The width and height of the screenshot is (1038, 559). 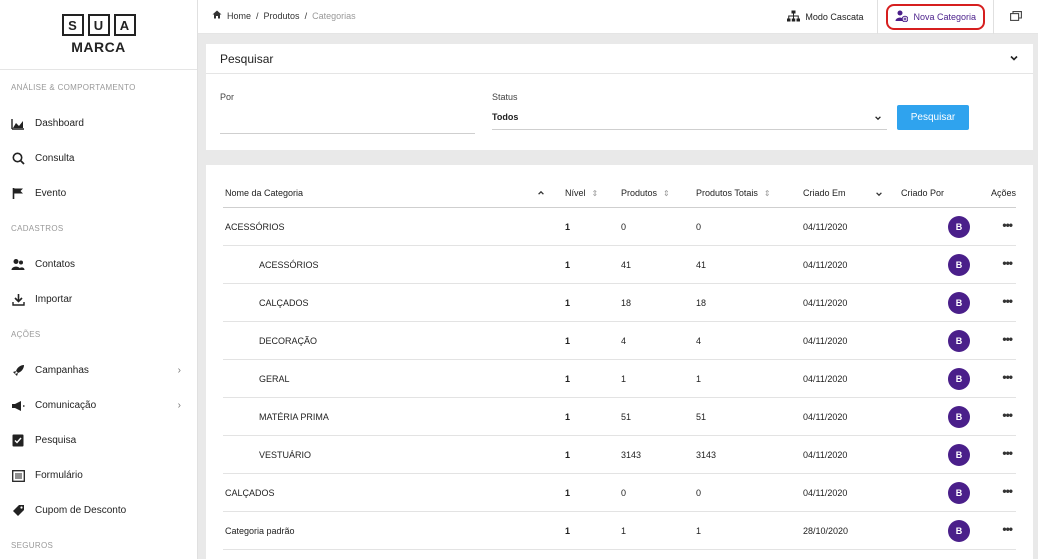 What do you see at coordinates (505, 117) in the screenshot?
I see `status-select: Todos` at bounding box center [505, 117].